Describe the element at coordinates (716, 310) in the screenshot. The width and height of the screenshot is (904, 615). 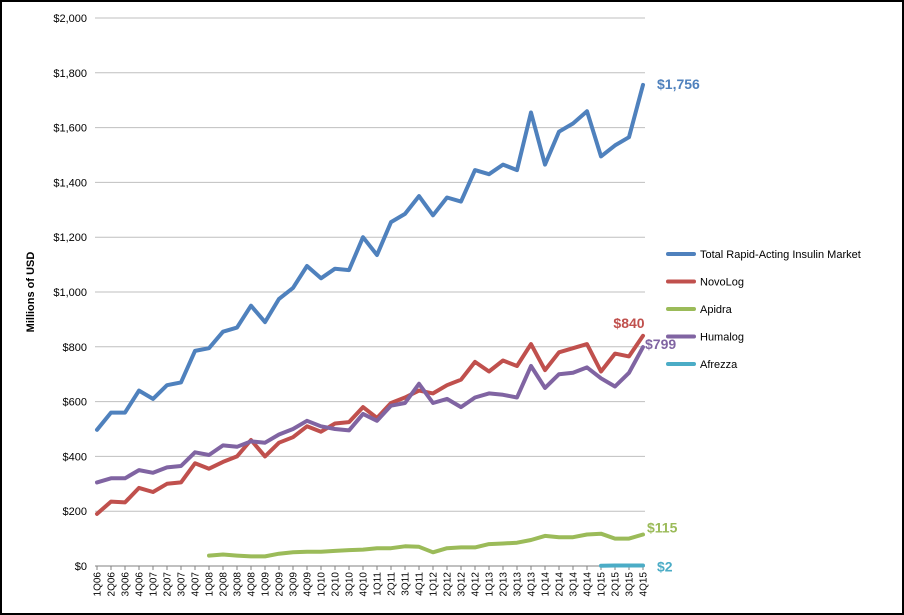
I see `legend-label: Apidra` at that location.